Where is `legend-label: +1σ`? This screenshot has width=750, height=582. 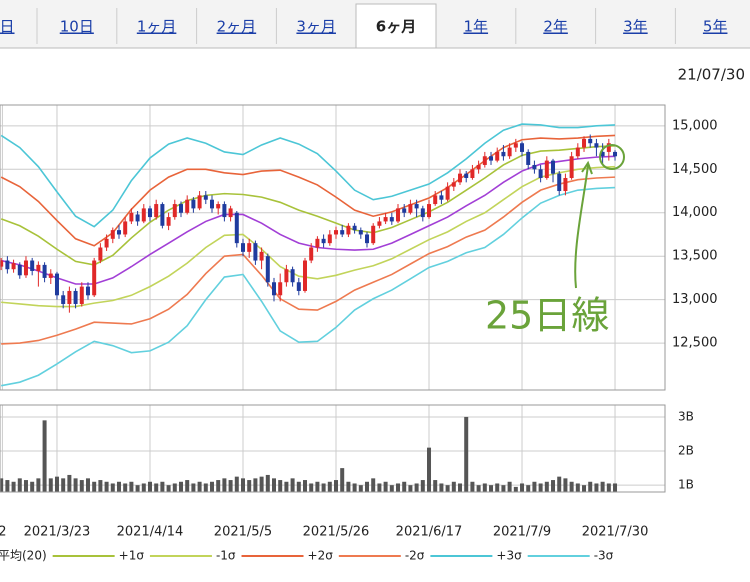 legend-label: +1σ is located at coordinates (132, 556).